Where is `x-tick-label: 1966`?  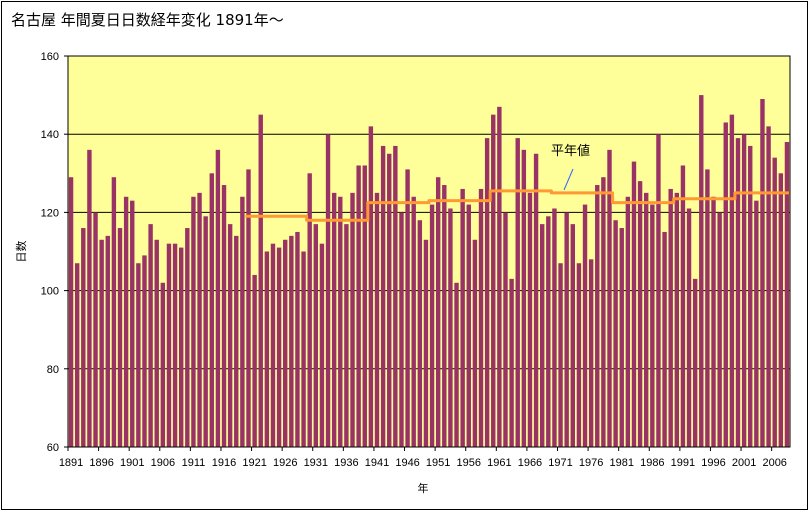
x-tick-label: 1966 is located at coordinates (530, 463).